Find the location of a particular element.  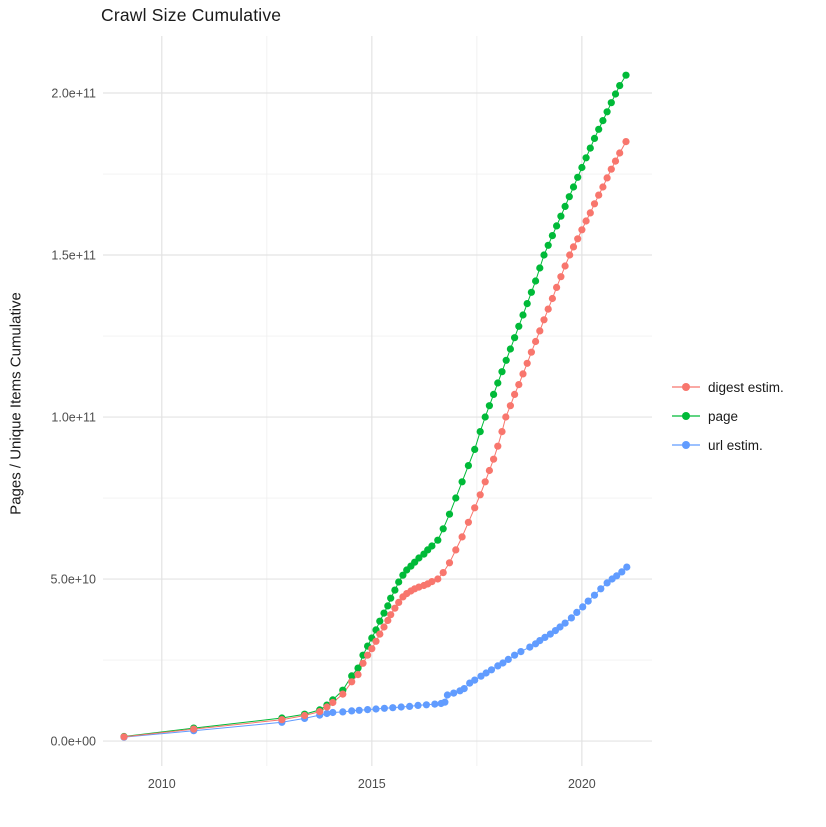

y-tick-label: 0.0e+00 is located at coordinates (73, 742).